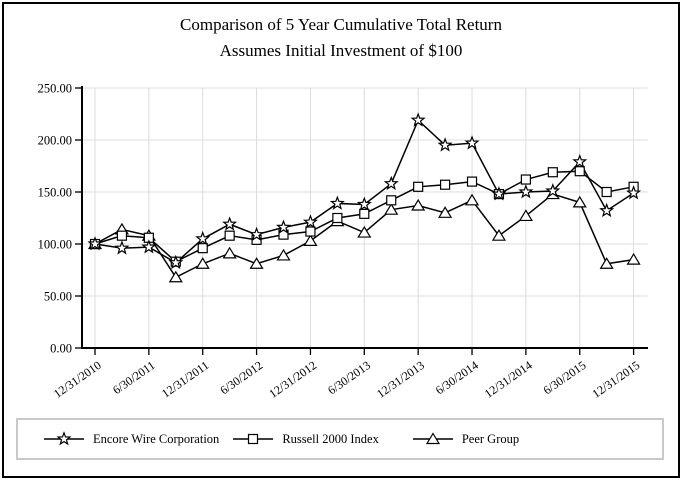  What do you see at coordinates (61, 349) in the screenshot?
I see `y-tick-label: 0.00` at bounding box center [61, 349].